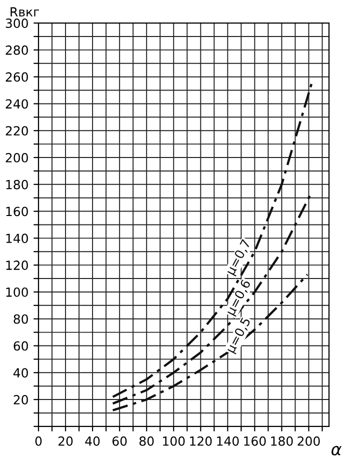  I want to click on y-axis-title: Rвкг, so click(25, 11).